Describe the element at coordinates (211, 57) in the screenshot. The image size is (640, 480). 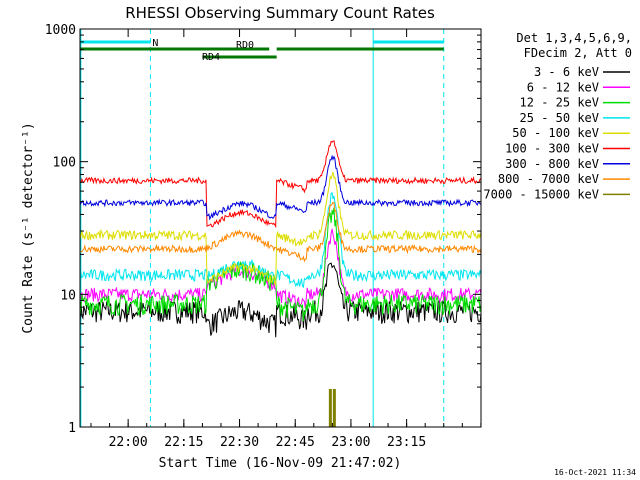
I see `flag-label-rd4: RD4` at that location.